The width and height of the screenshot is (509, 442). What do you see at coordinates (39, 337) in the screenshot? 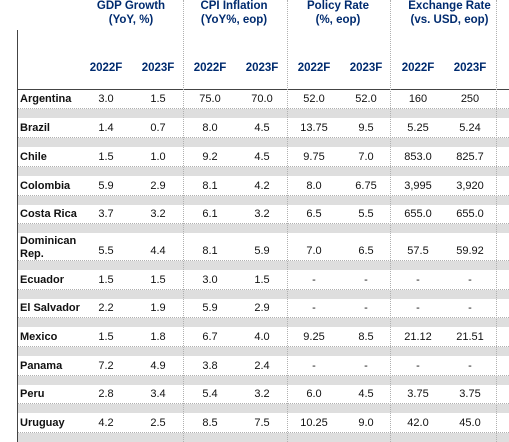
I see `country-name: Mexico` at bounding box center [39, 337].